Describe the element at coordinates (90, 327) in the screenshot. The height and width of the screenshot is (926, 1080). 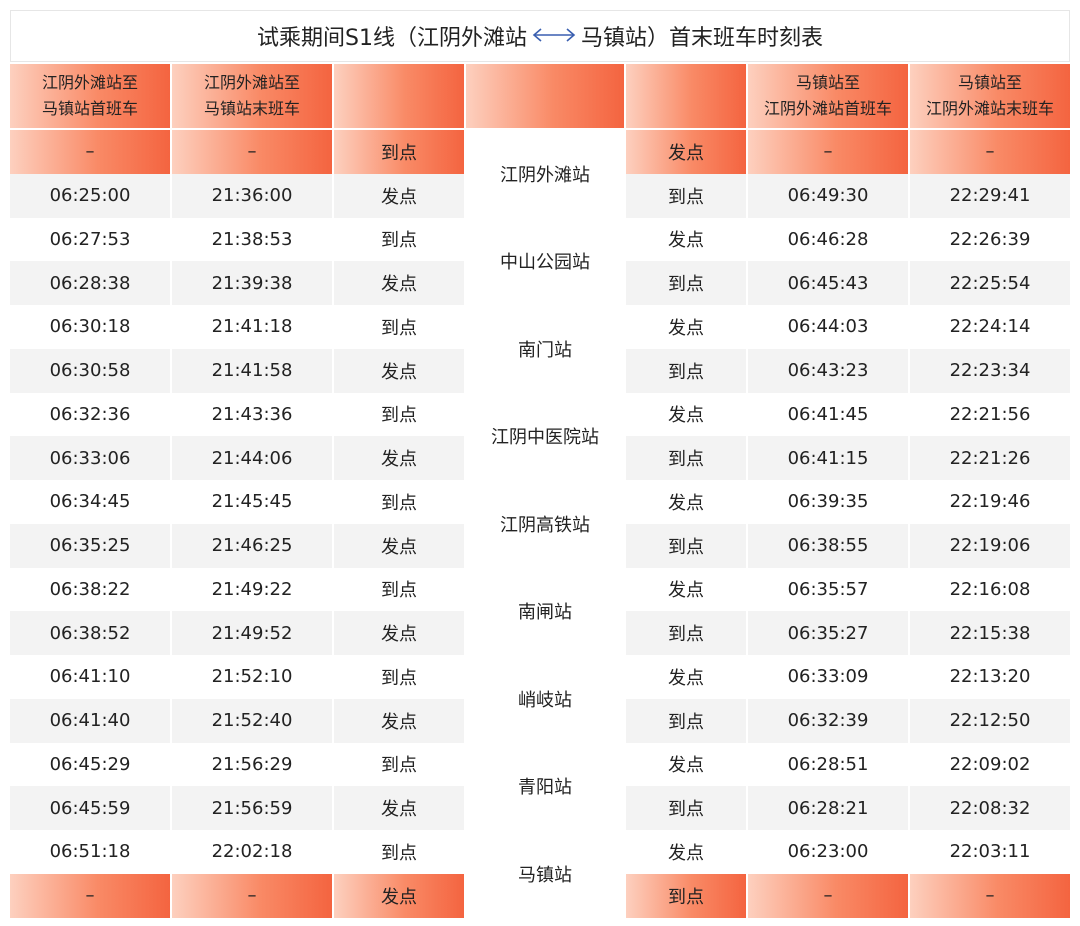
I see `first-train-time: 06:30:18` at that location.